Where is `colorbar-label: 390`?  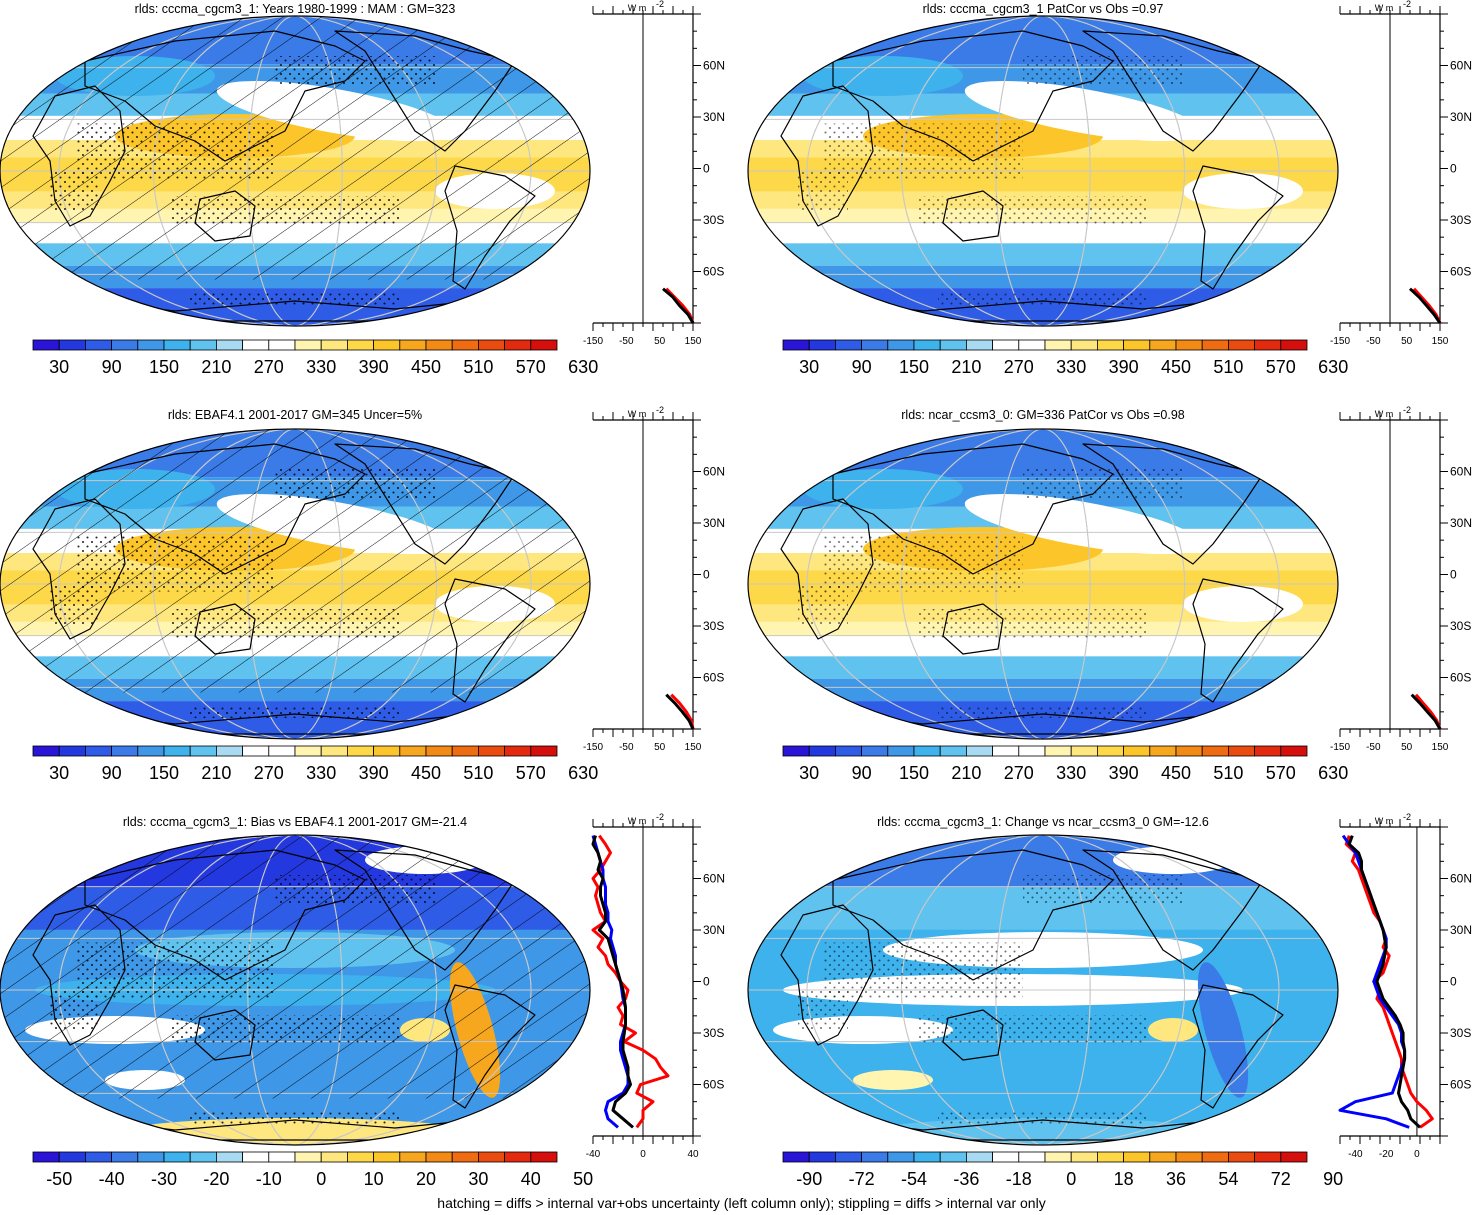
colorbar-label: 390 is located at coordinates (374, 773).